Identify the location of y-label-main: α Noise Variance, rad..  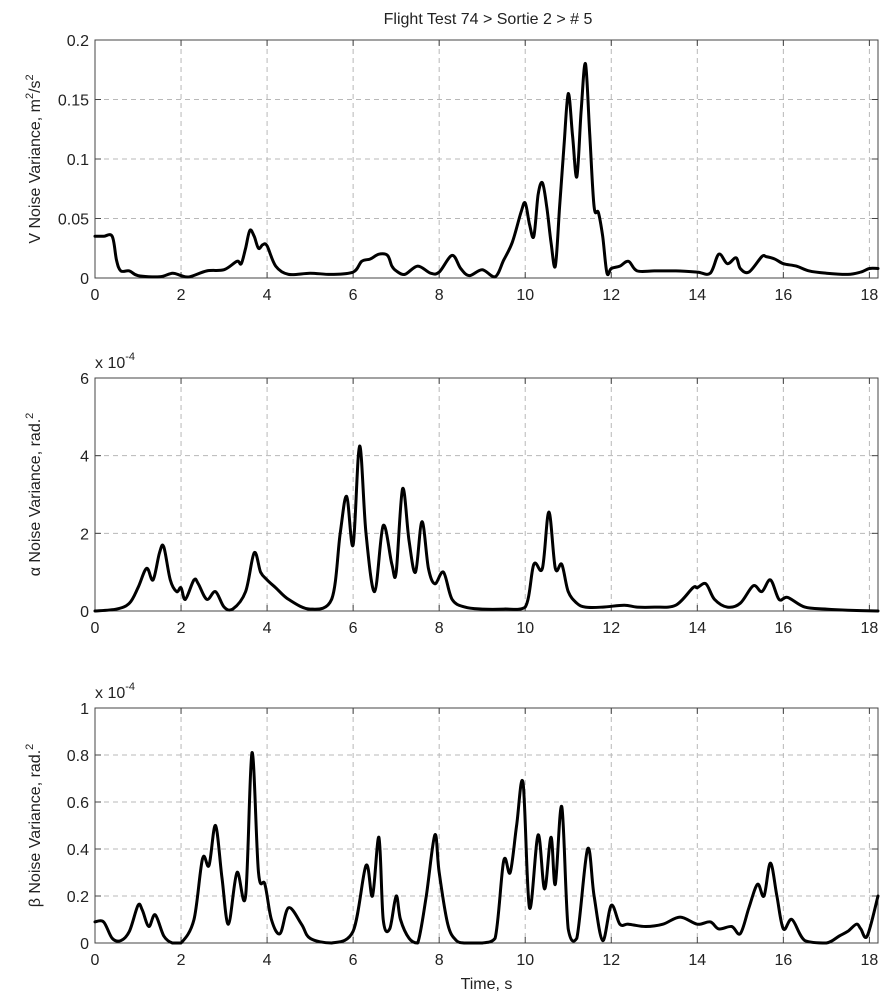
(35, 497).